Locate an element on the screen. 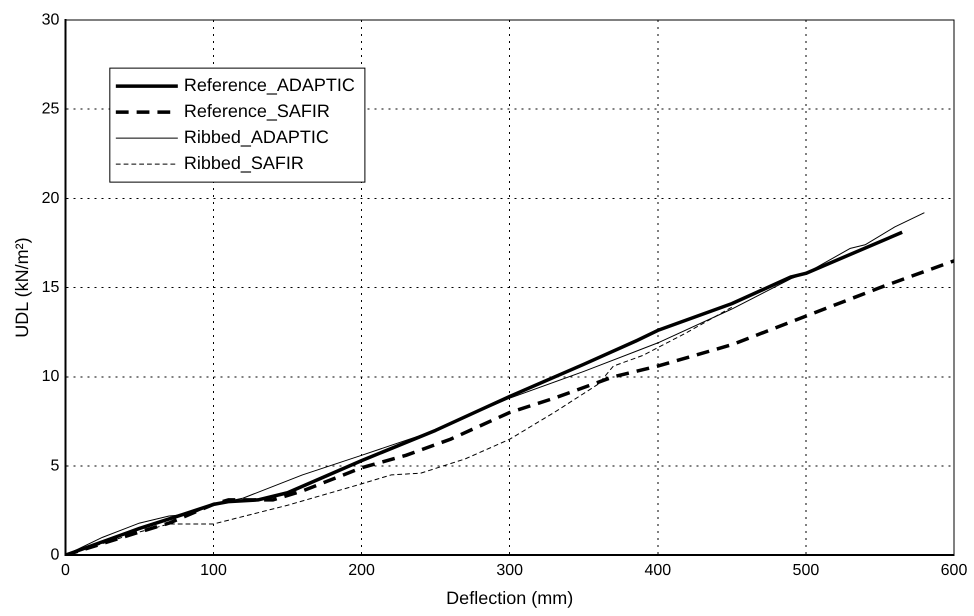  y-tick-label: 15 is located at coordinates (51, 287).